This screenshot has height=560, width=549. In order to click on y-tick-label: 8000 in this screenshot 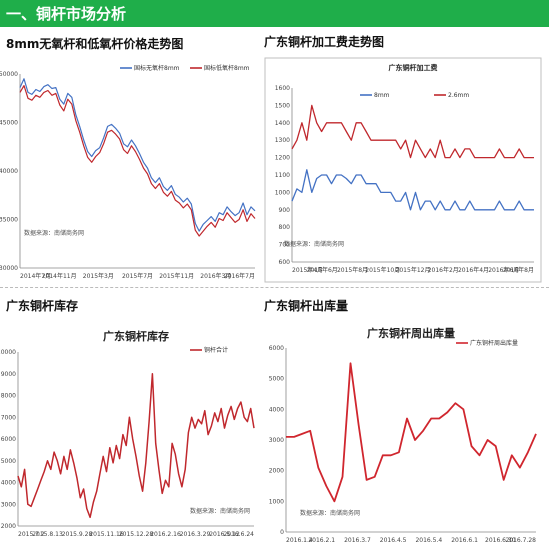, I will do `click(8, 396)`.